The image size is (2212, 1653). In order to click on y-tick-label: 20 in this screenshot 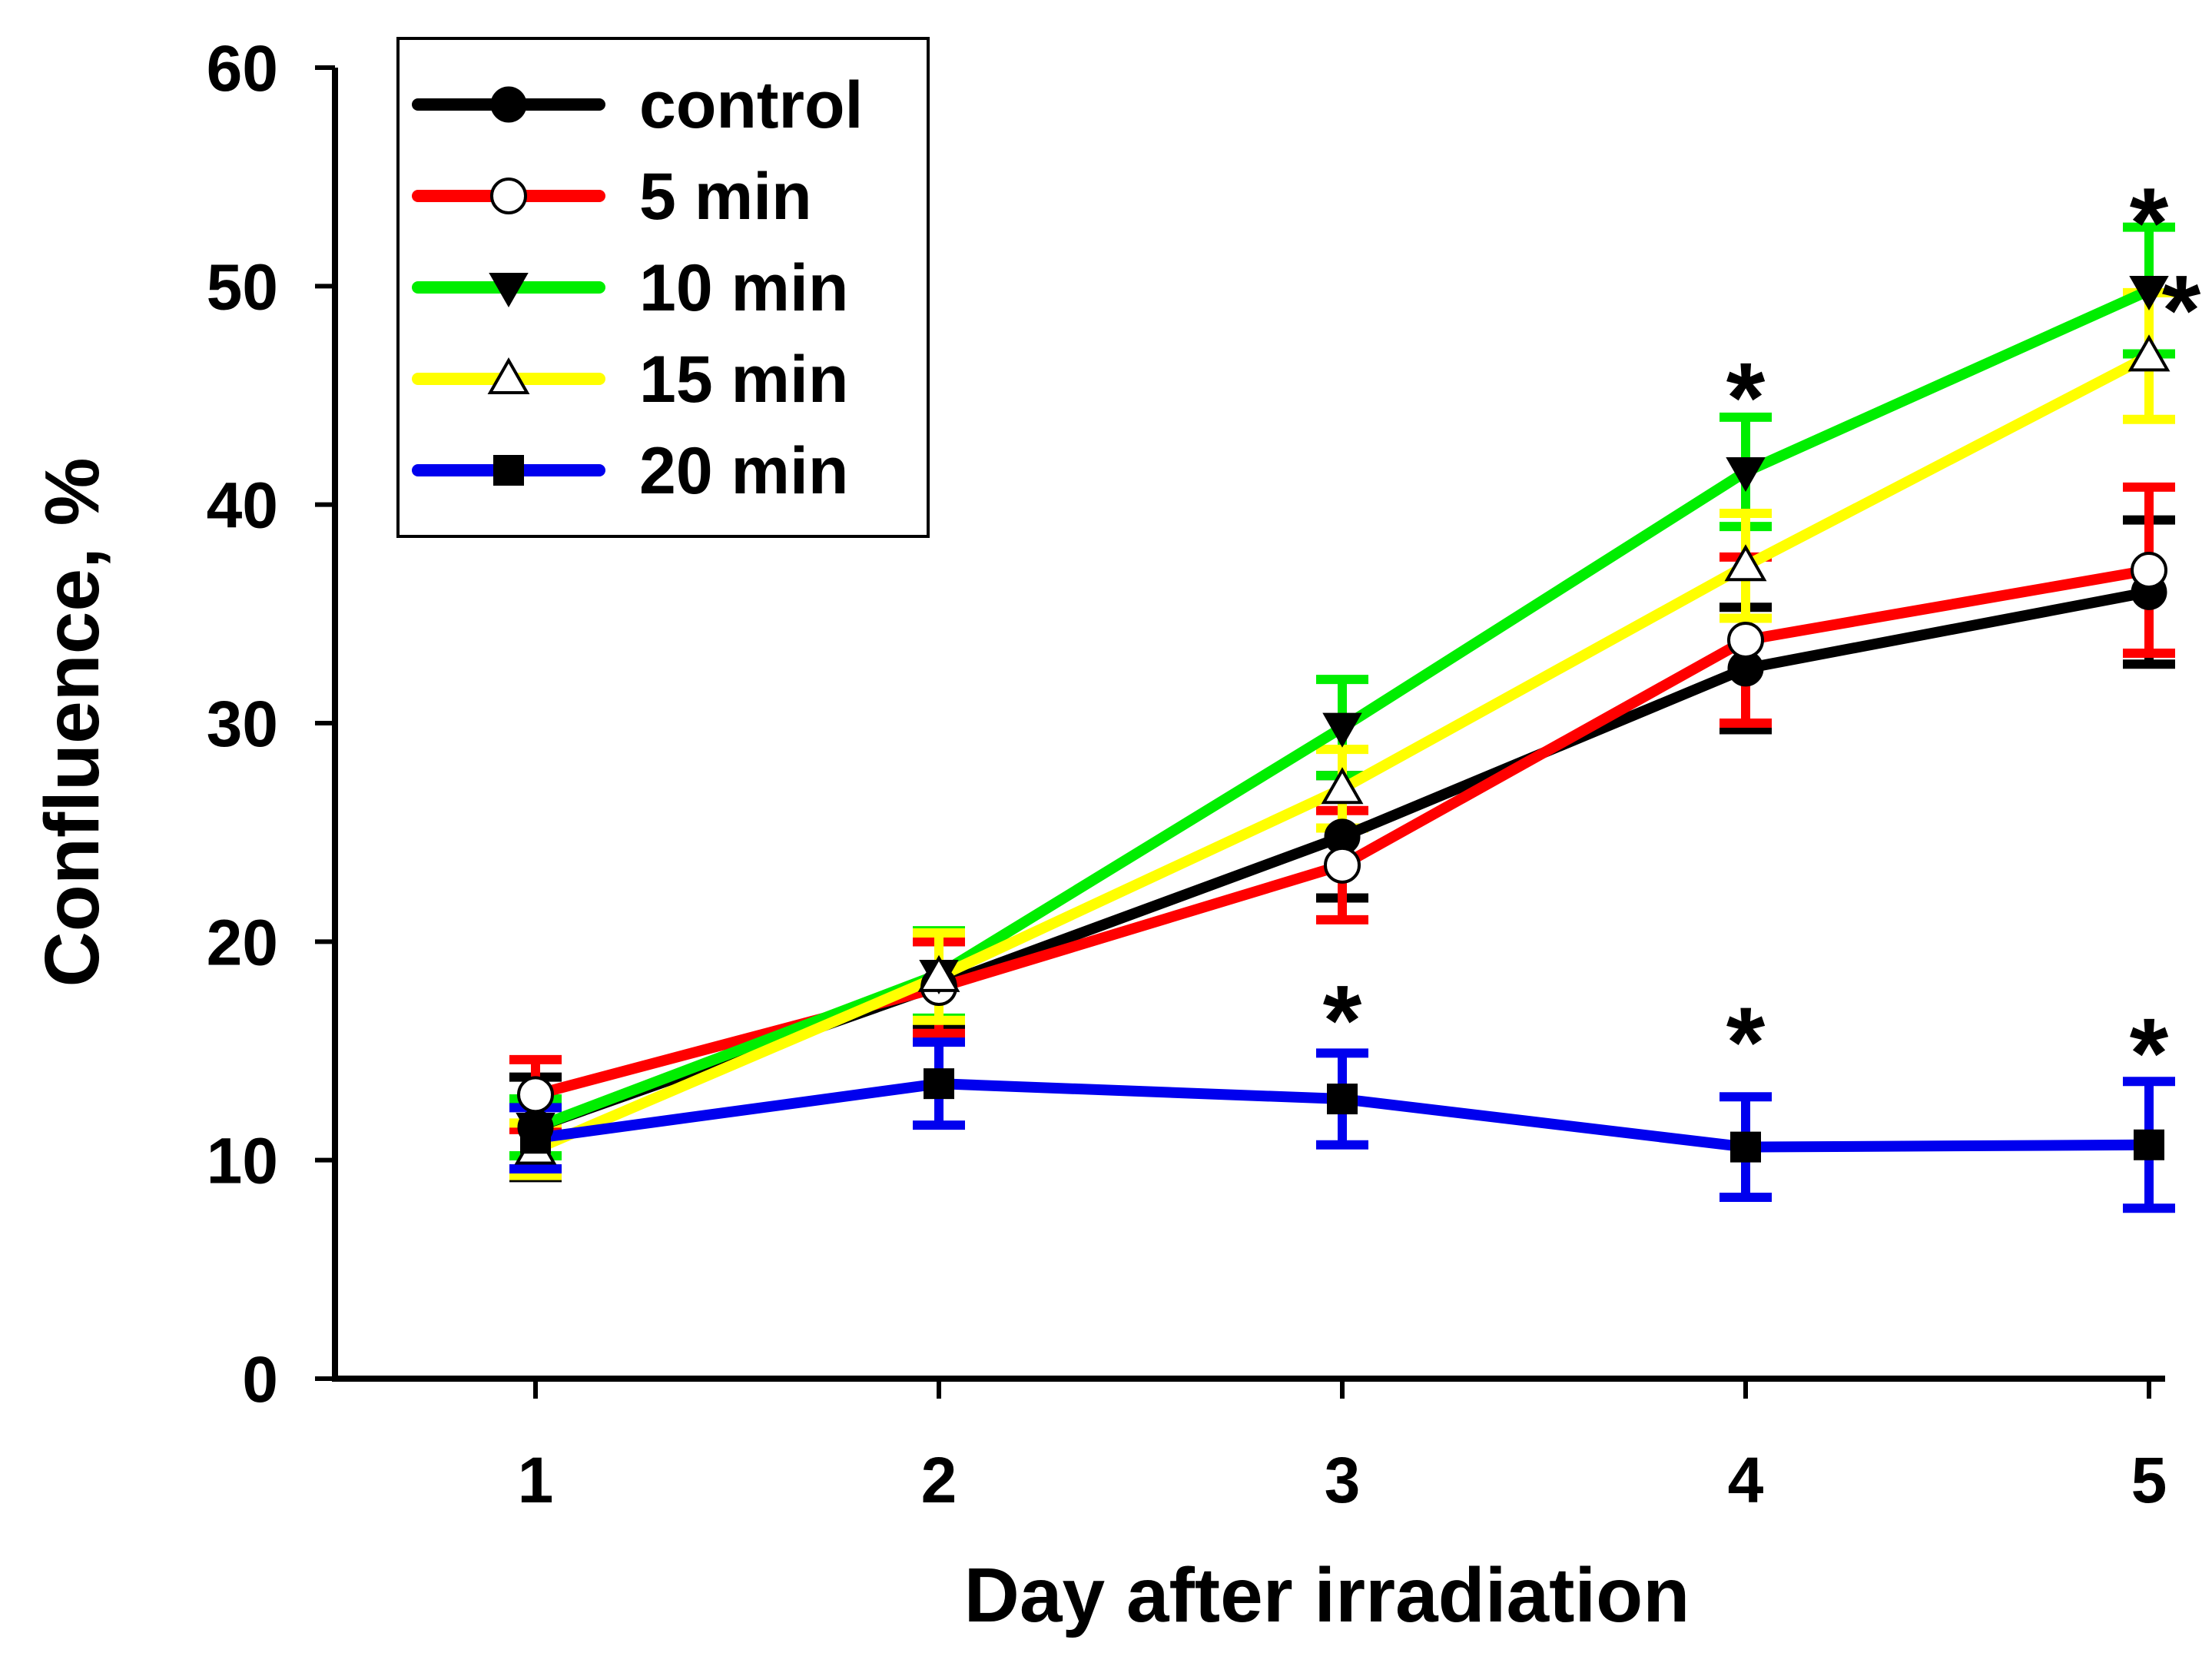, I will do `click(242, 942)`.